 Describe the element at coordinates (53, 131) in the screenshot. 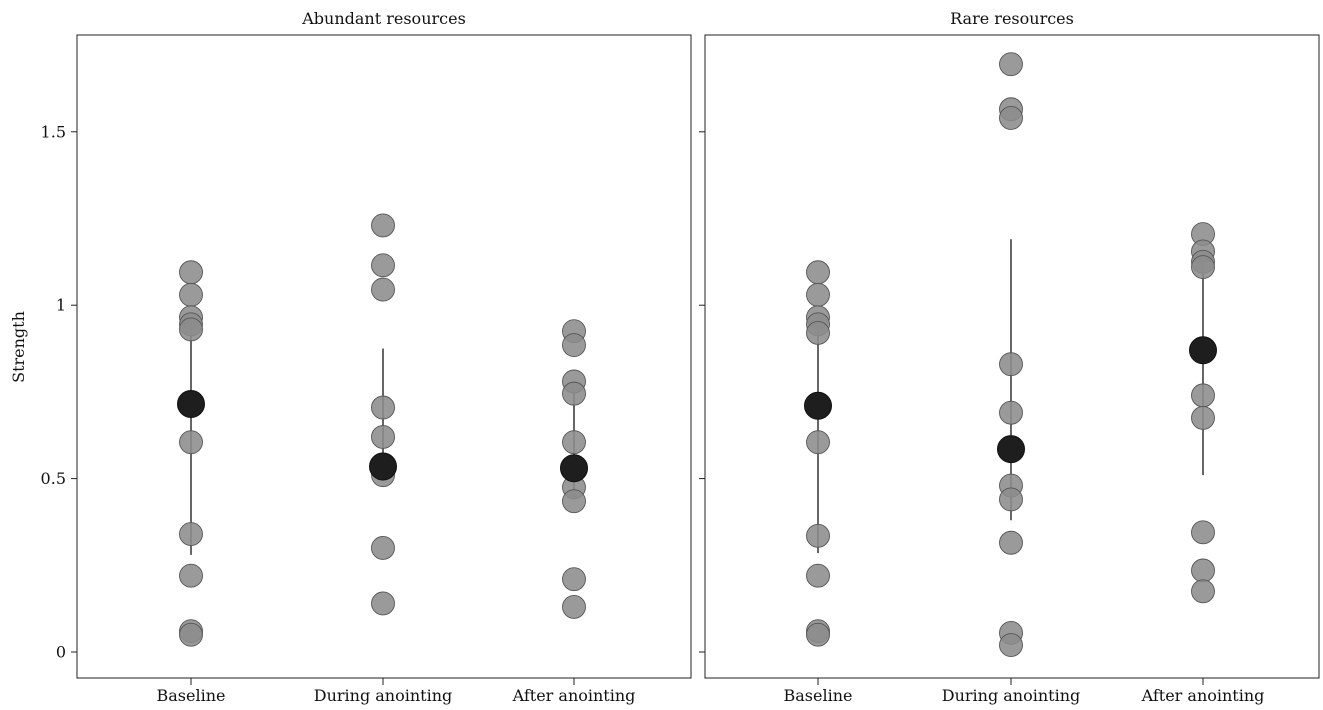

I see `y-tick-label: 1.5` at that location.